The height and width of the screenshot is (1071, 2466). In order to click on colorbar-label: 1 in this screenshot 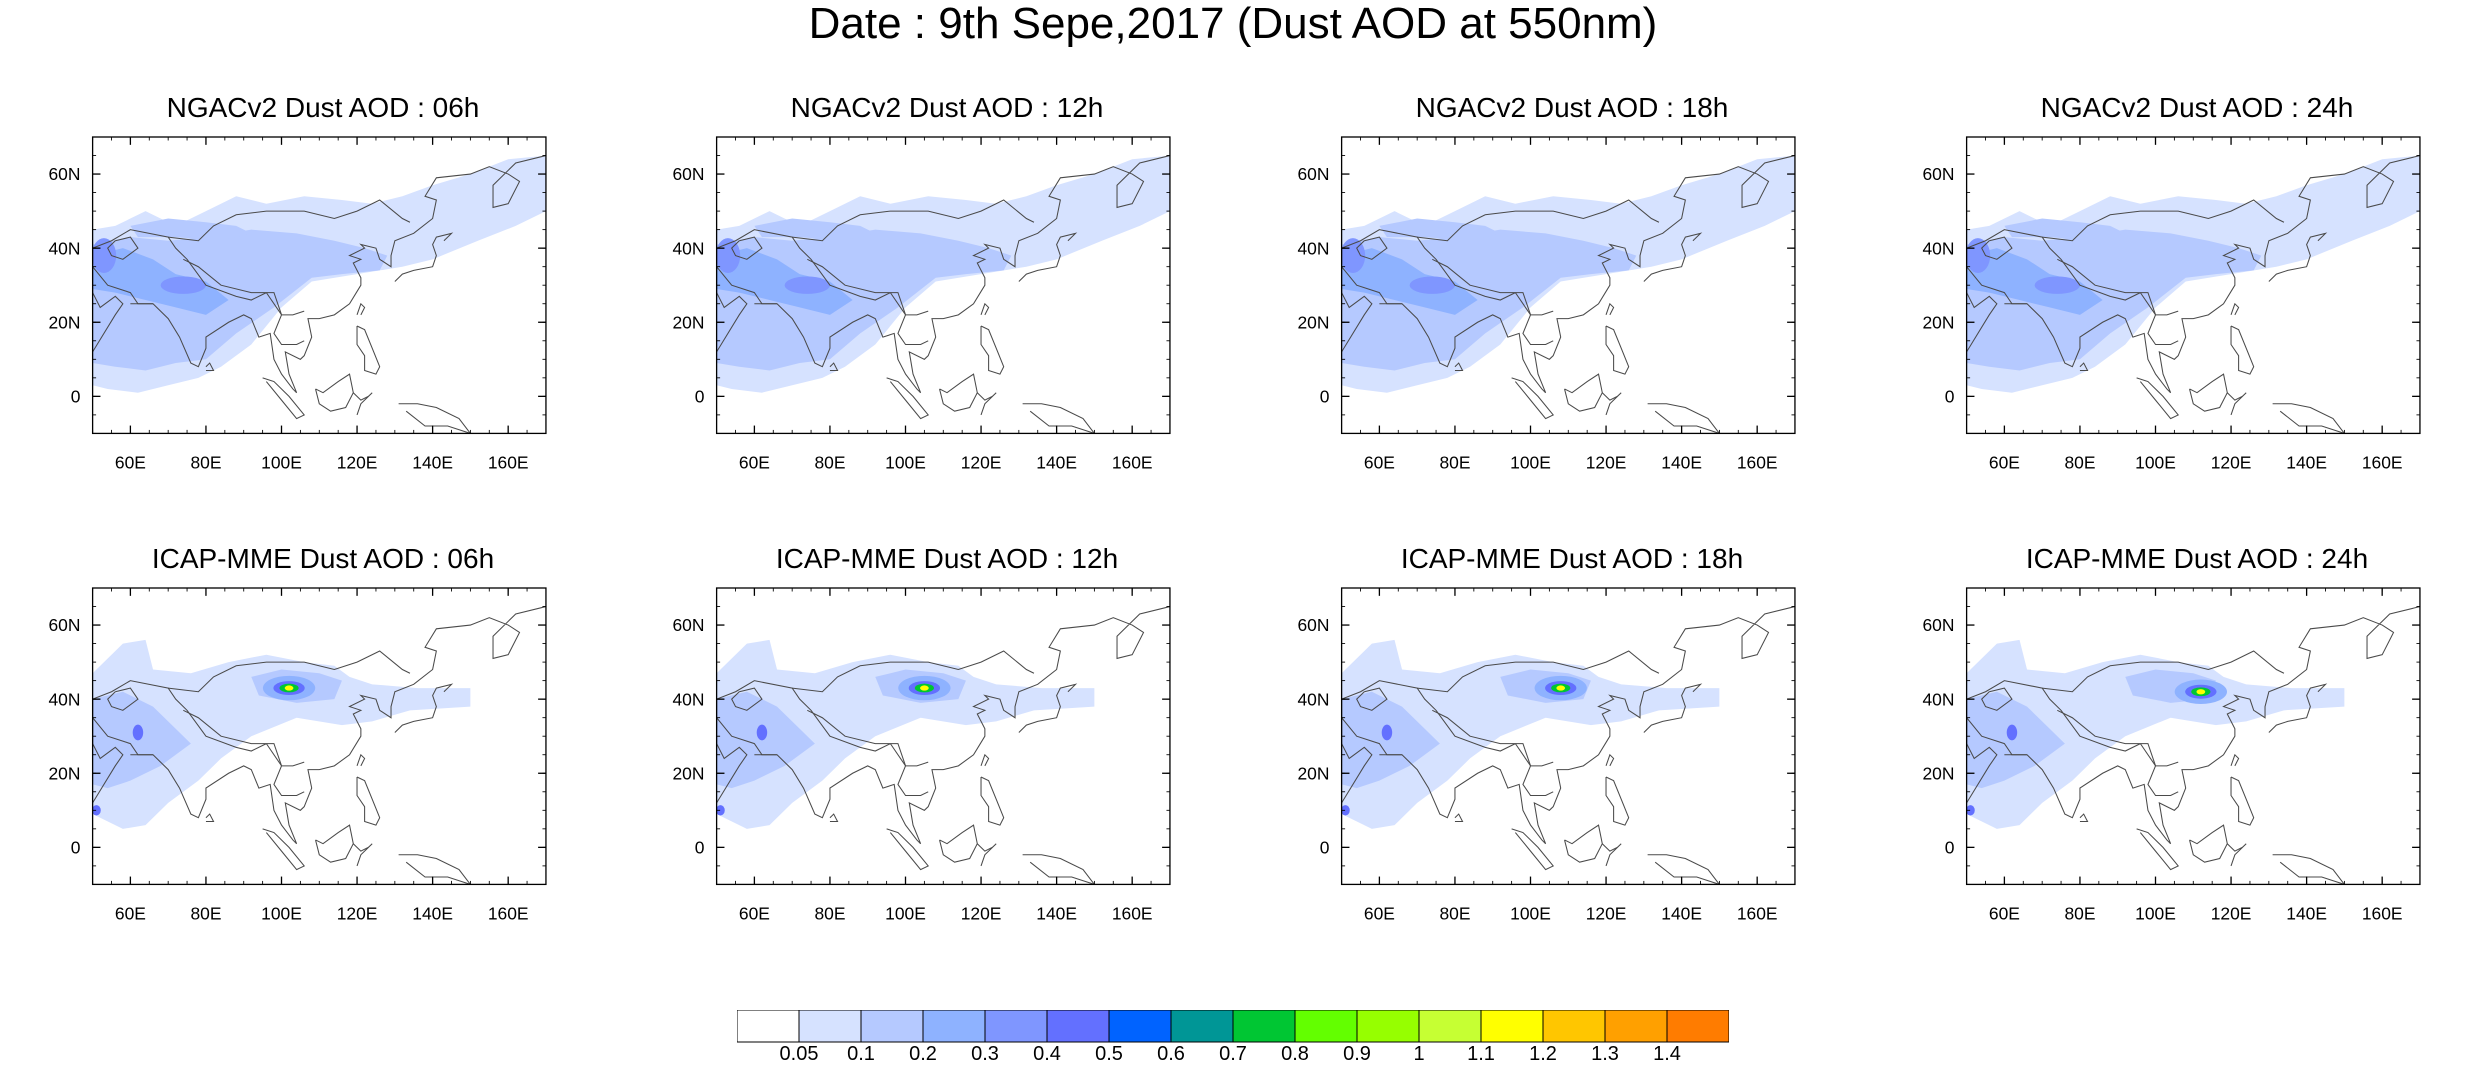, I will do `click(1418, 1051)`.